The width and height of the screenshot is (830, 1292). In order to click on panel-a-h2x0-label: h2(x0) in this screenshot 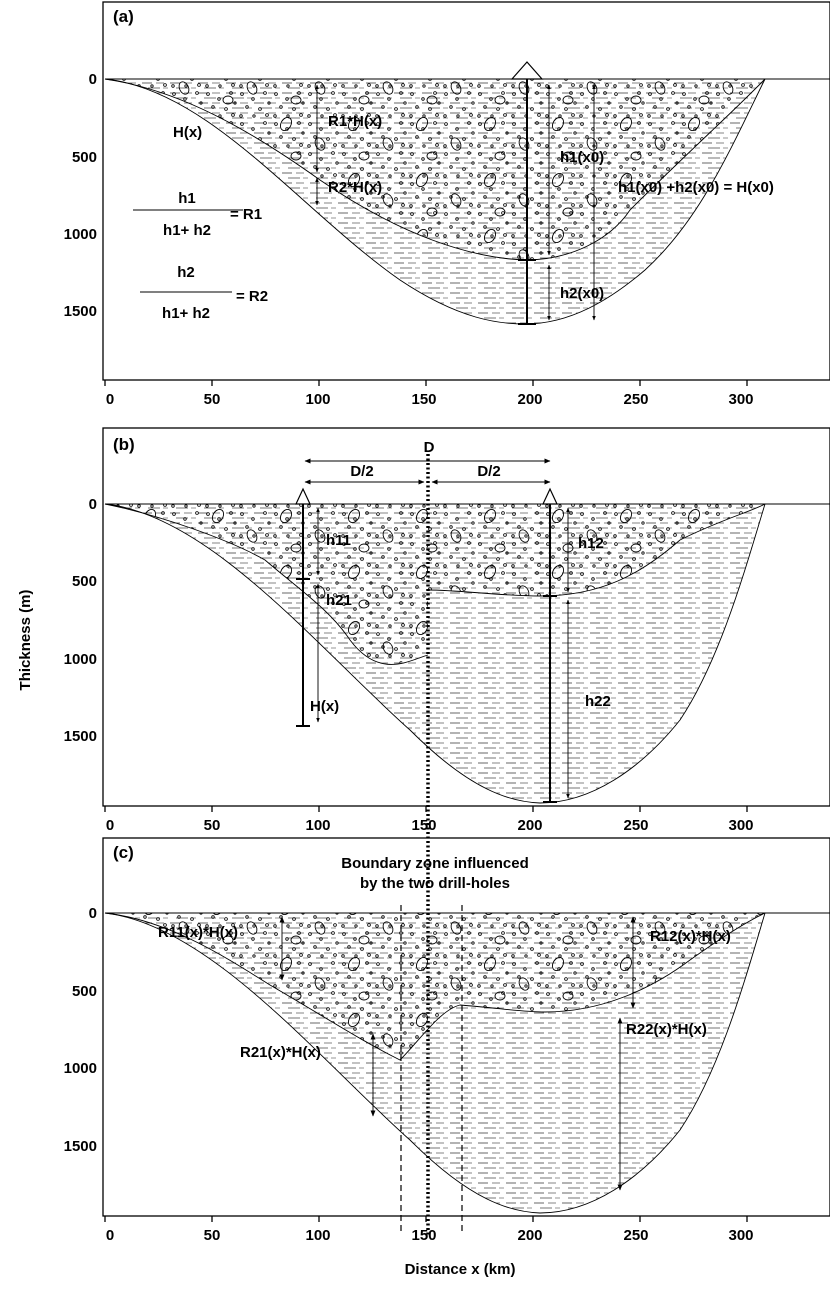, I will do `click(582, 293)`.